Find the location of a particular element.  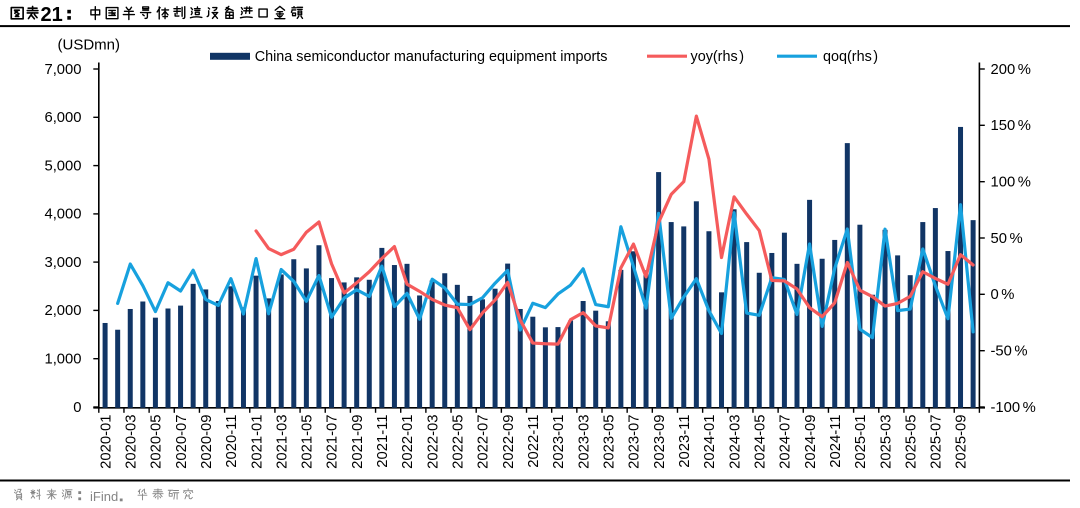

svg-text: 2023-11 is located at coordinates (685, 441).